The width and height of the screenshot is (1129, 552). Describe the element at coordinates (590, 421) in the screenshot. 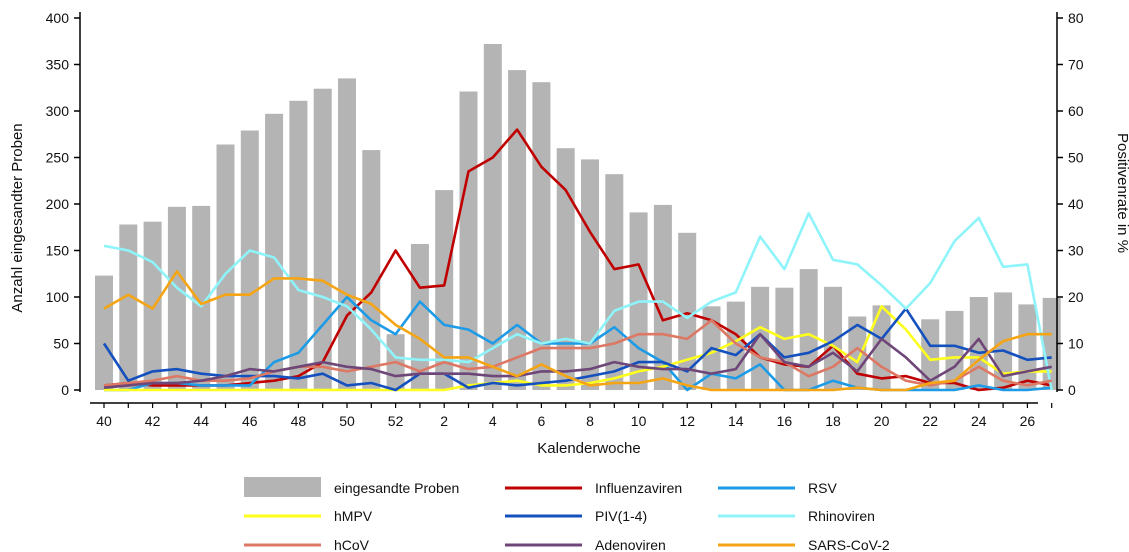

I see `x-tick-label: 8` at that location.